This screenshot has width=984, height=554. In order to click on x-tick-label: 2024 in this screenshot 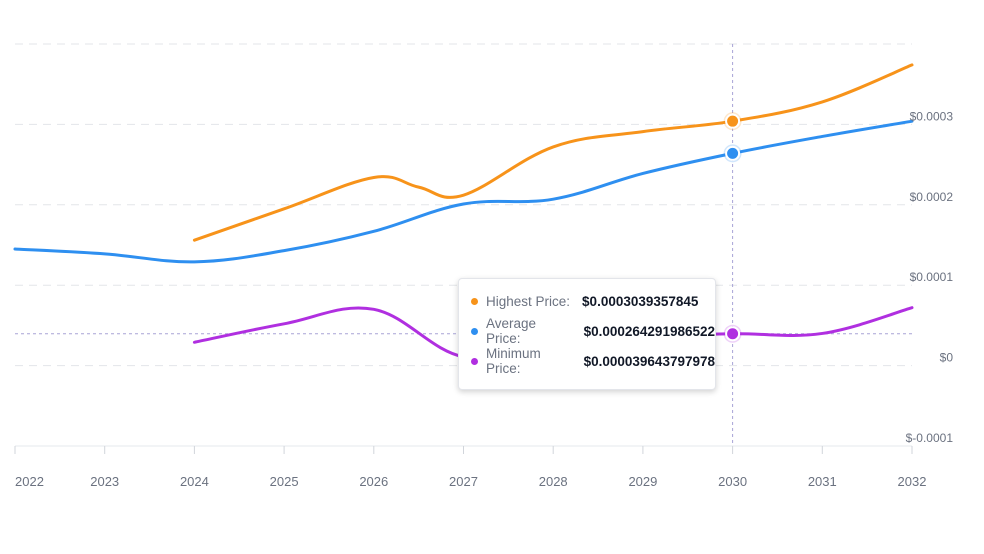, I will do `click(194, 481)`.